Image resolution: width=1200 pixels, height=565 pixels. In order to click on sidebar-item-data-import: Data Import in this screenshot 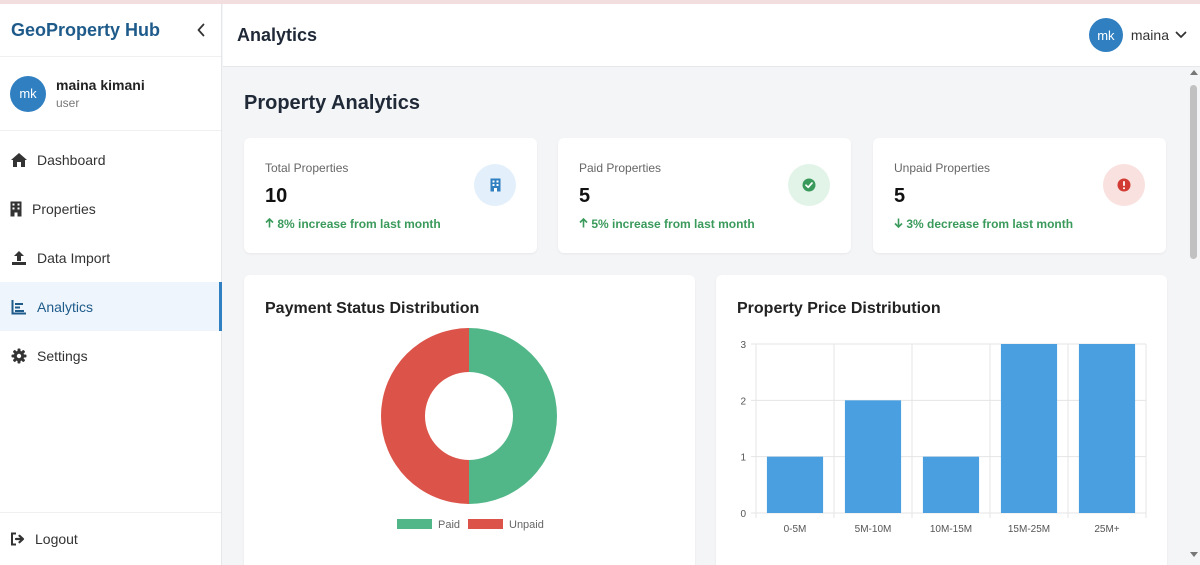, I will do `click(110, 257)`.